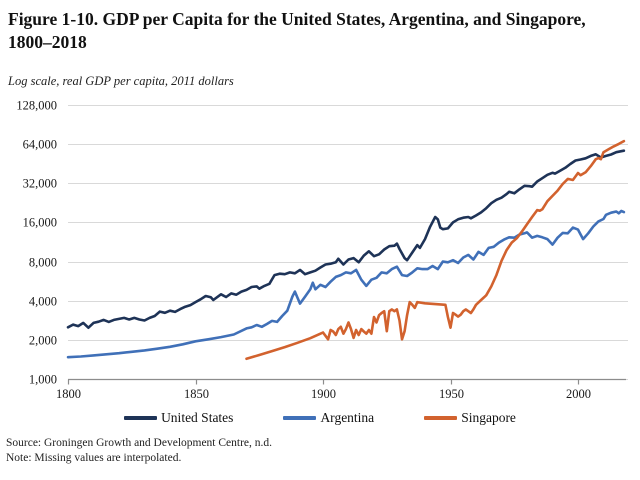 The width and height of the screenshot is (640, 480). Describe the element at coordinates (488, 417) in the screenshot. I see `legend-label-singapore: Singapore` at that location.